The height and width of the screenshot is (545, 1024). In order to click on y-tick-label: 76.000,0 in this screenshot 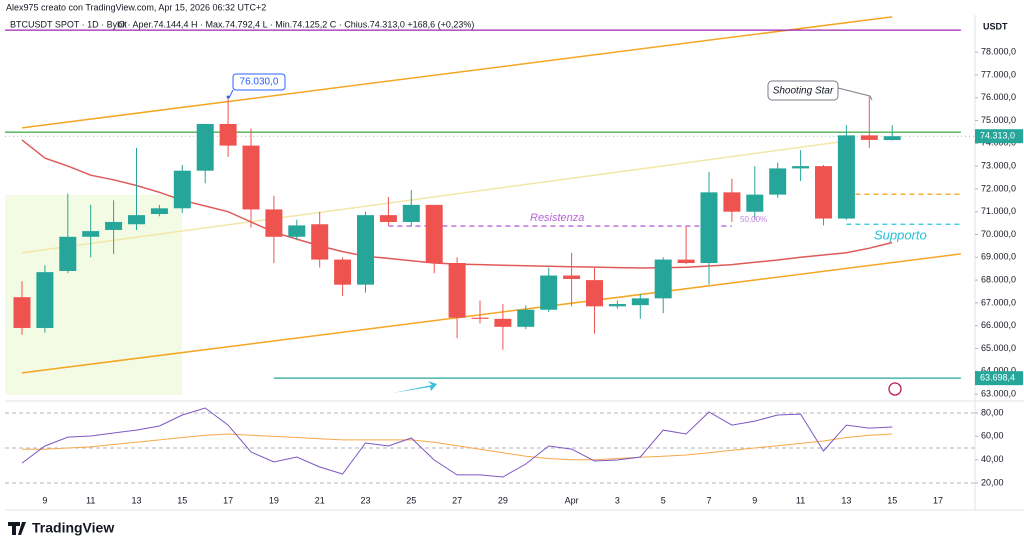, I will do `click(998, 97)`.